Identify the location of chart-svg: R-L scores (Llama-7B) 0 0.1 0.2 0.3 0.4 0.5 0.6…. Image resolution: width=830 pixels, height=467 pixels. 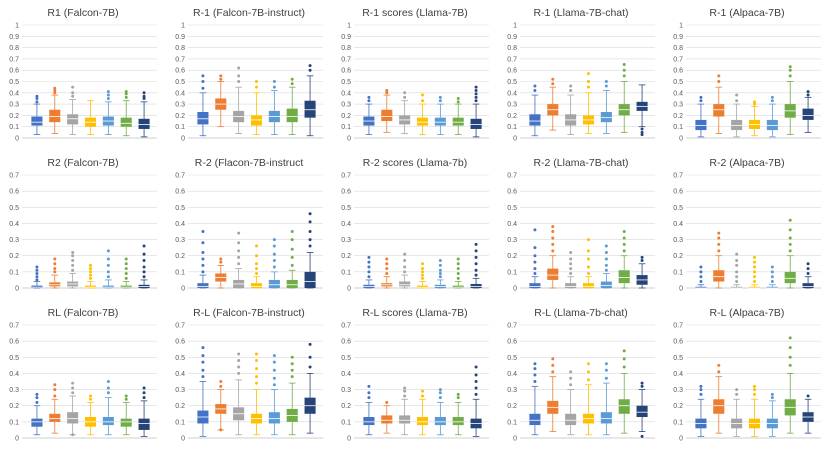
(415, 375).